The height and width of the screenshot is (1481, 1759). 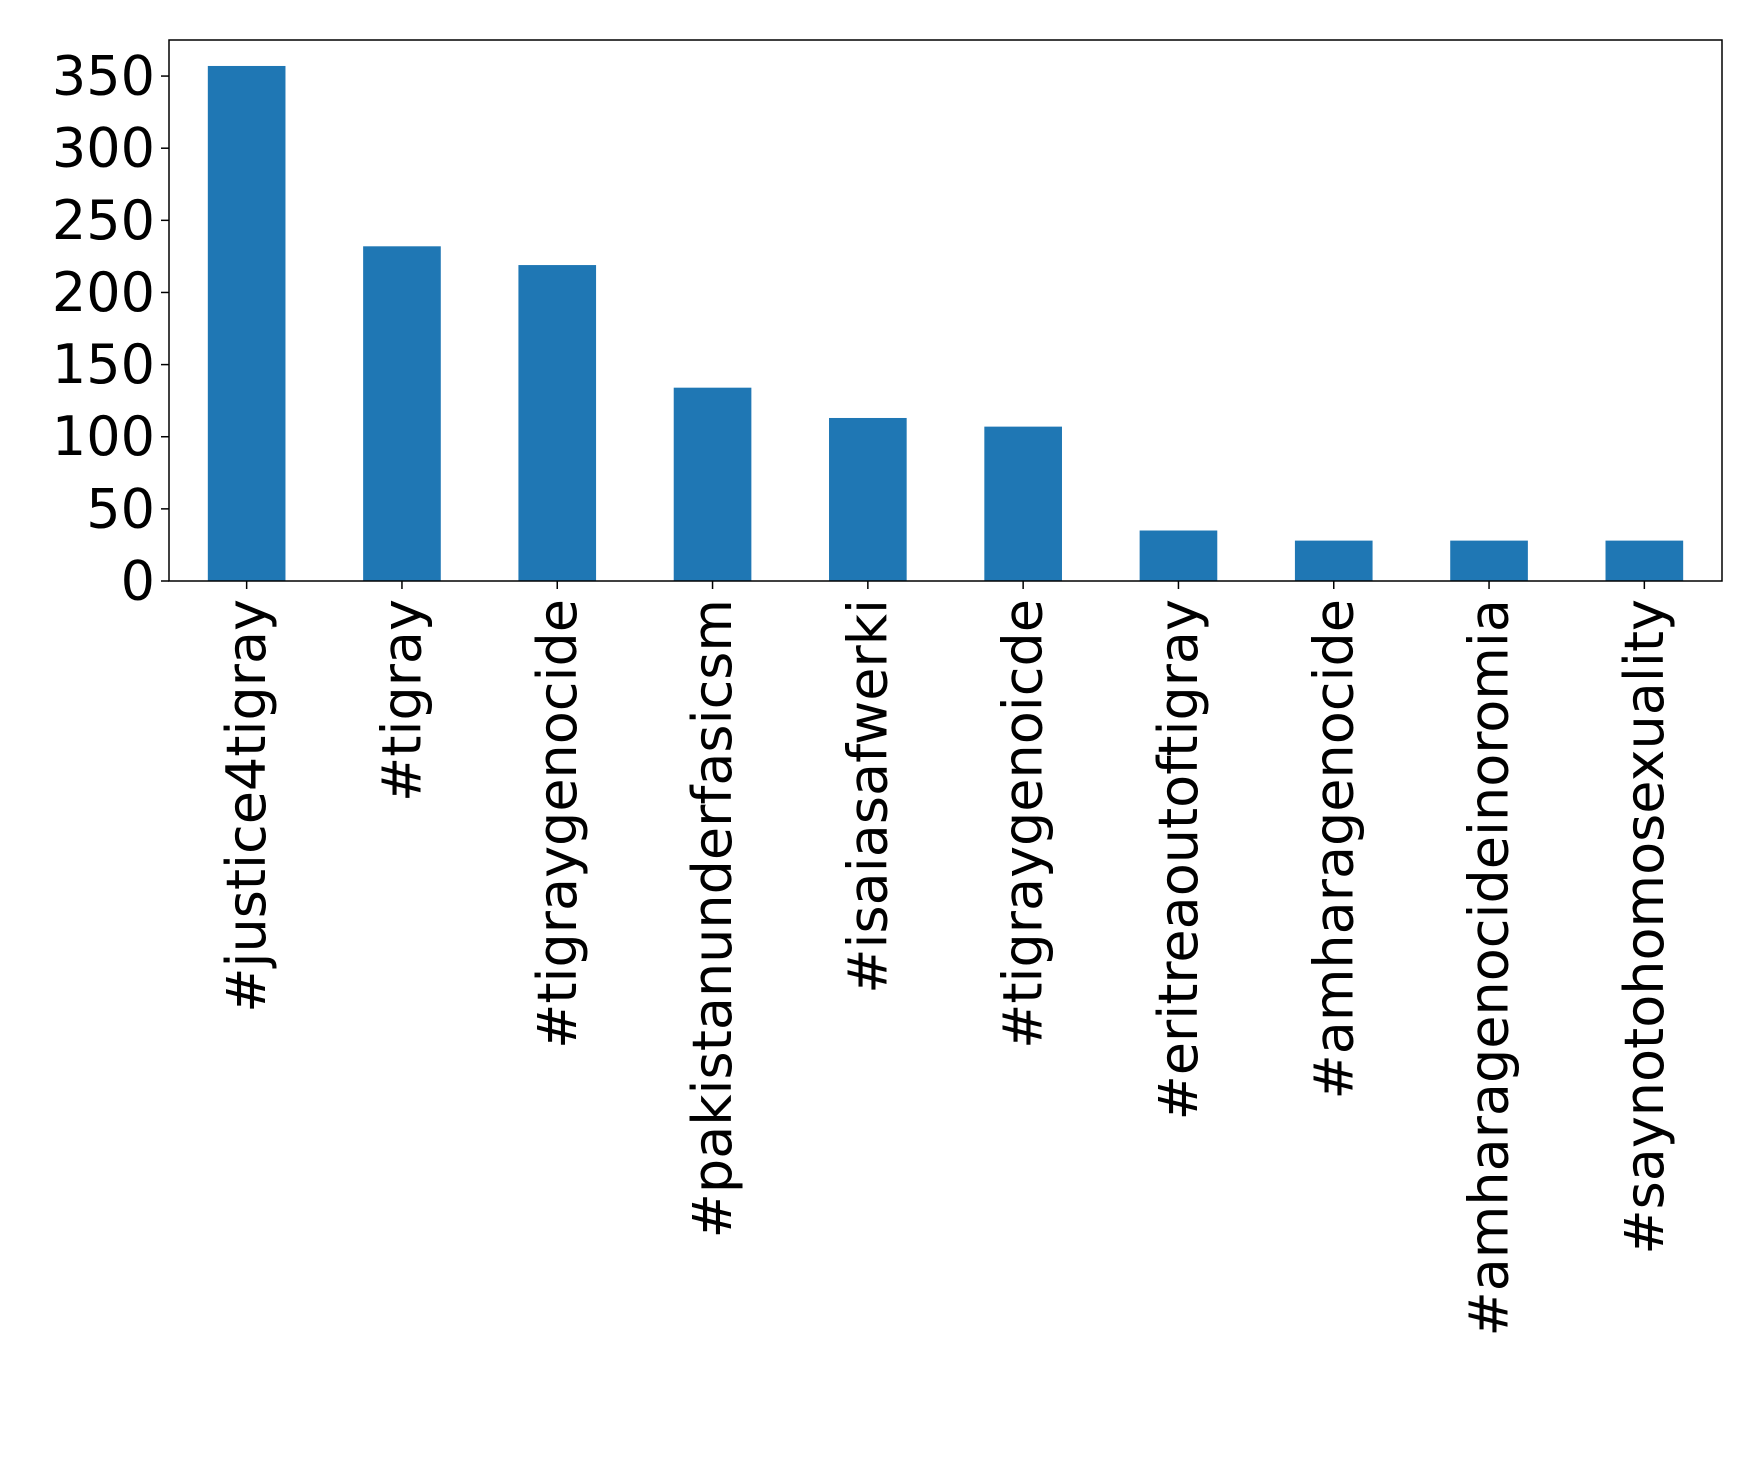 I want to click on x-tick-label-1: #tigray, so click(x=401, y=700).